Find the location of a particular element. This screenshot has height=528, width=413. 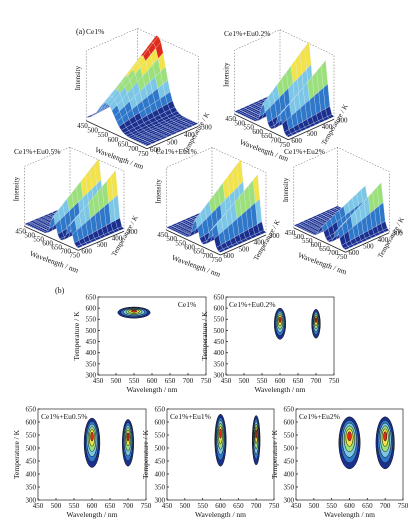

sample-label: Ce1%+Eu2% is located at coordinates (319, 416).